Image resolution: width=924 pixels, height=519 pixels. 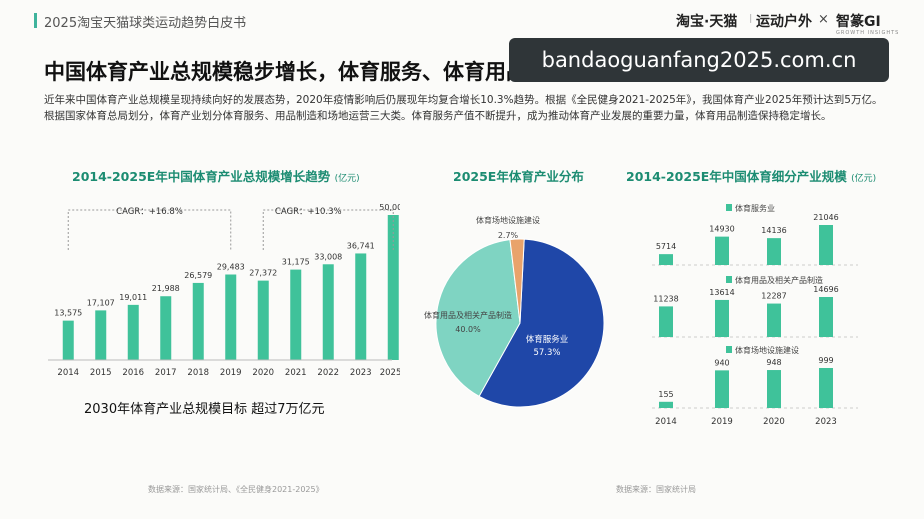 I want to click on title-accent, so click(x=35, y=20).